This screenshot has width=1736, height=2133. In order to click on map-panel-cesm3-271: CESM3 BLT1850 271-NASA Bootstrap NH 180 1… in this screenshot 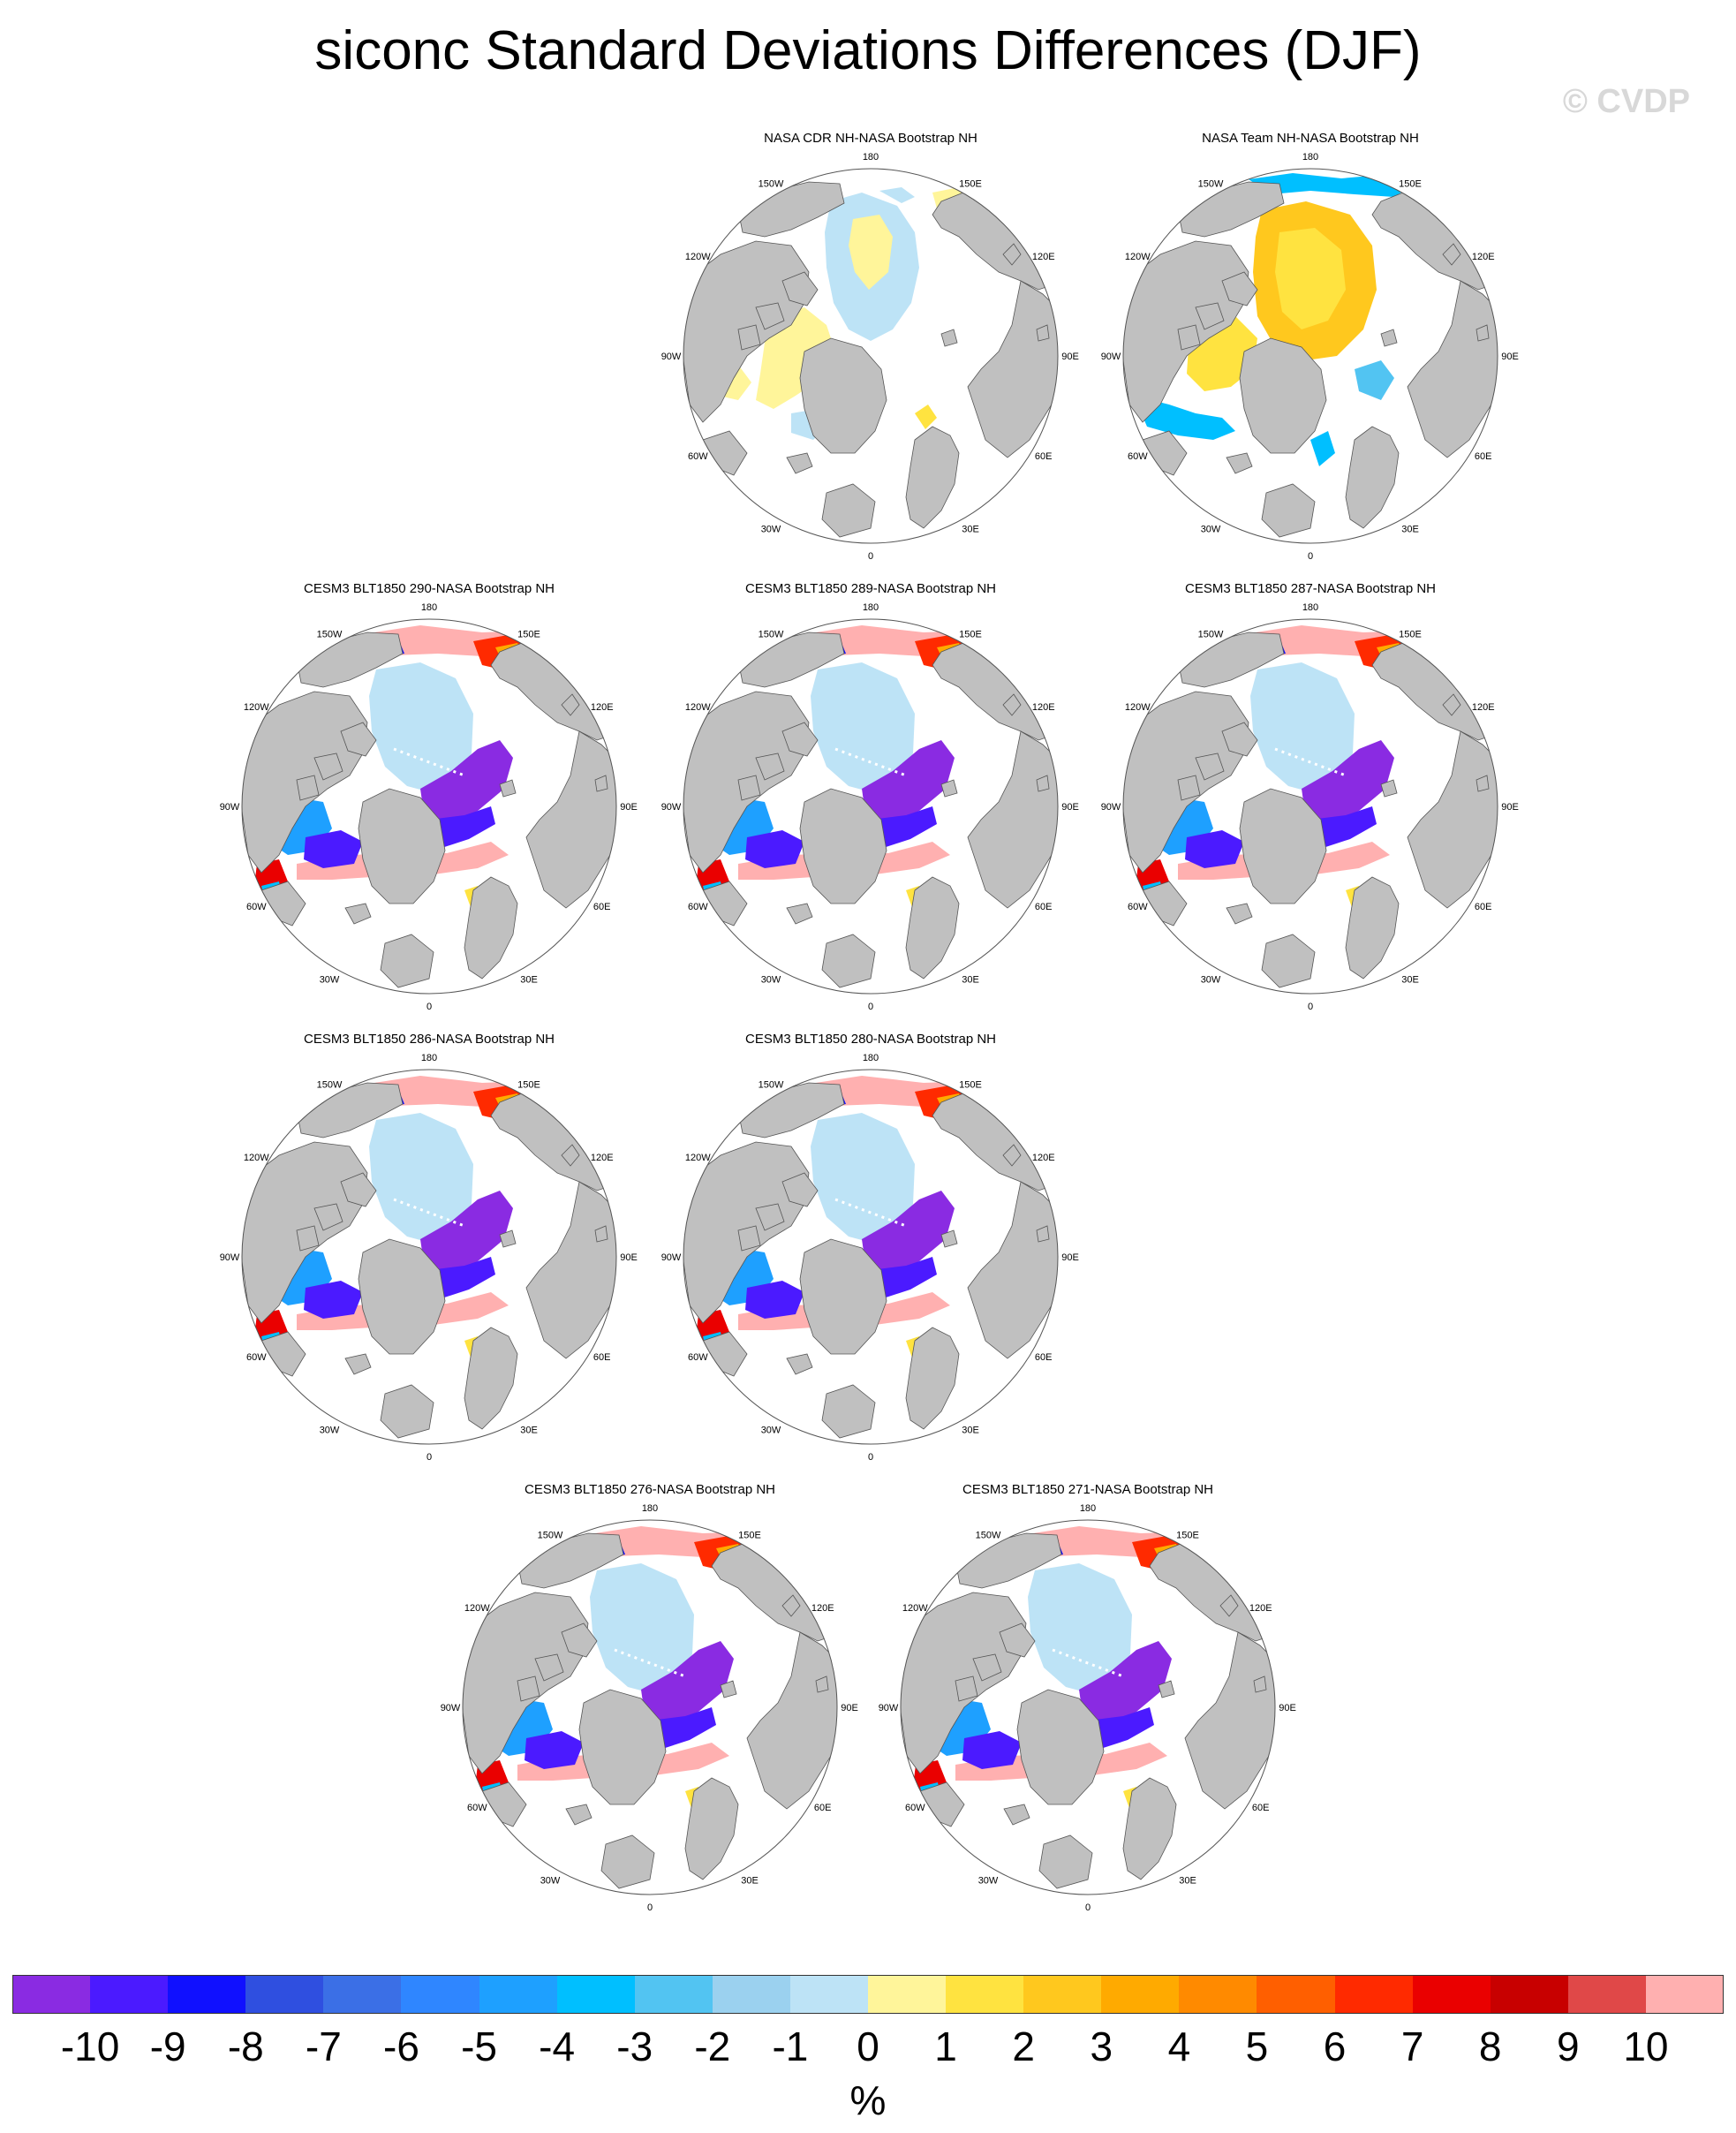, I will do `click(1088, 1703)`.